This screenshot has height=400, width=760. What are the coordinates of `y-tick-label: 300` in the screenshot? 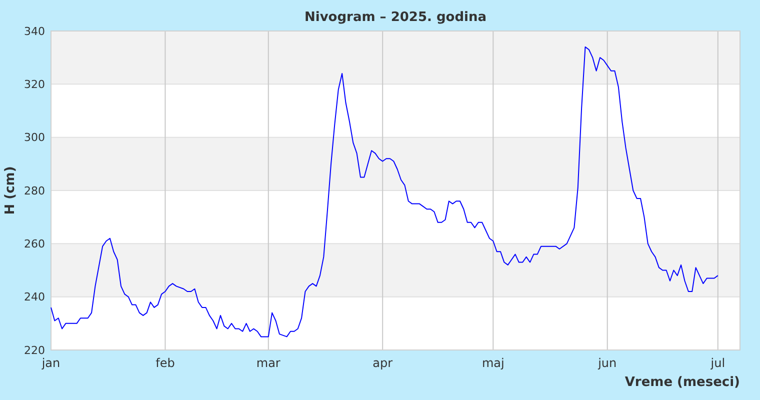 It's located at (34, 137).